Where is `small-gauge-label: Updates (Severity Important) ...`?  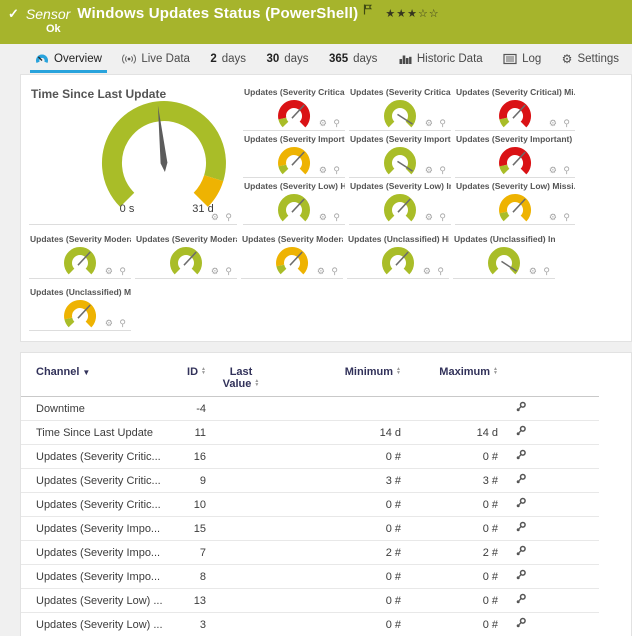 small-gauge-label: Updates (Severity Important) ... is located at coordinates (294, 139).